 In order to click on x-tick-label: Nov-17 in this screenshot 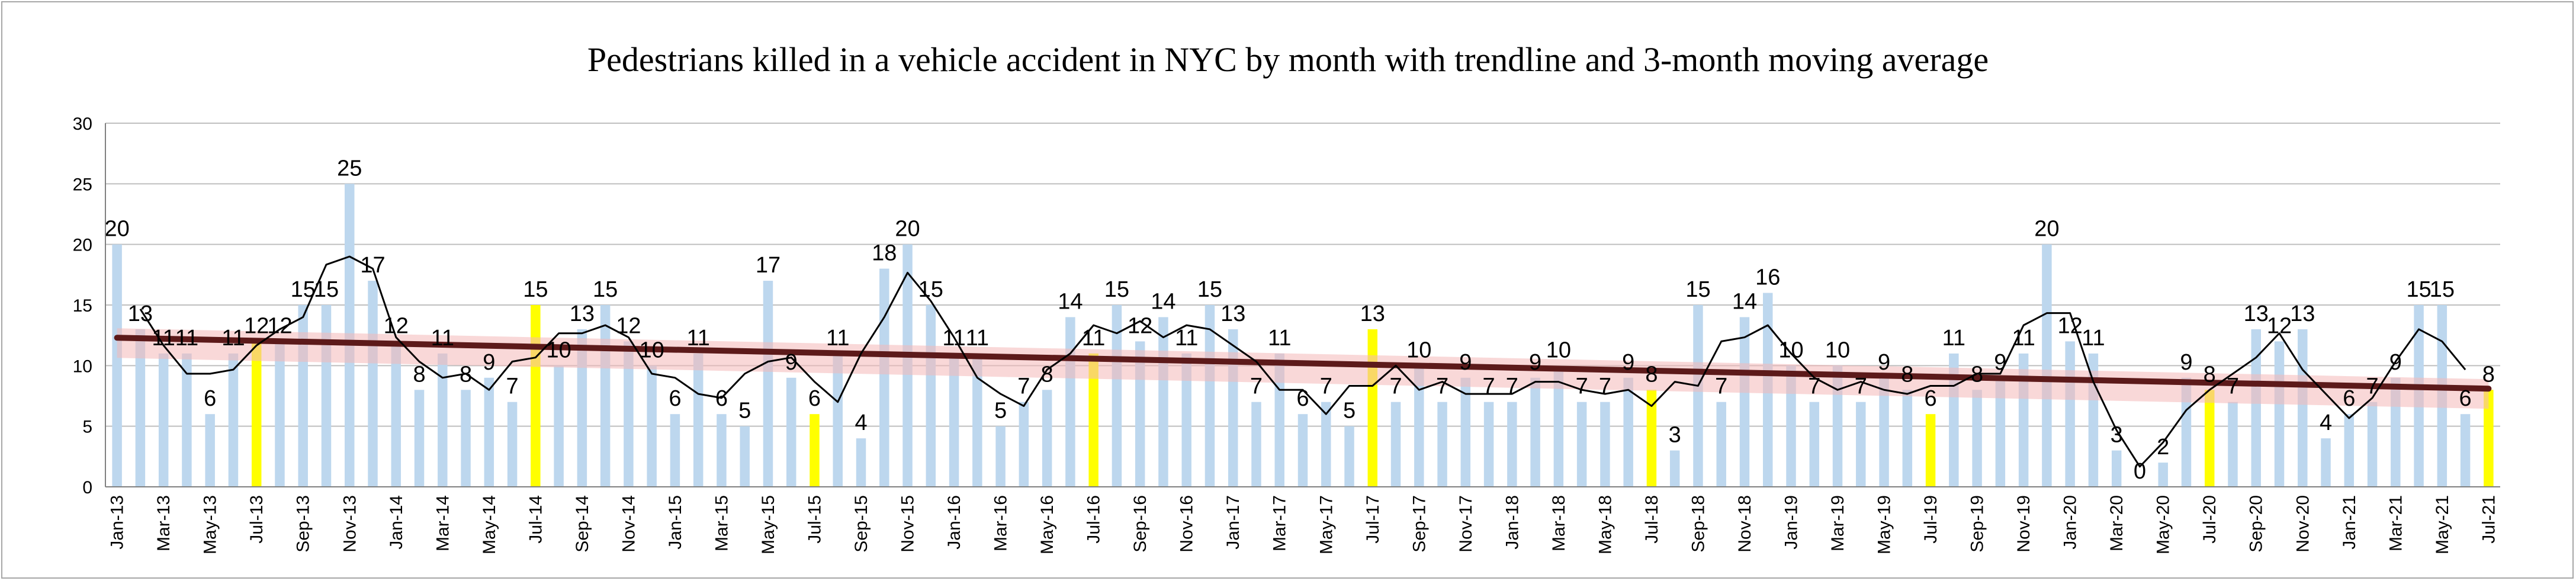, I will do `click(1466, 524)`.